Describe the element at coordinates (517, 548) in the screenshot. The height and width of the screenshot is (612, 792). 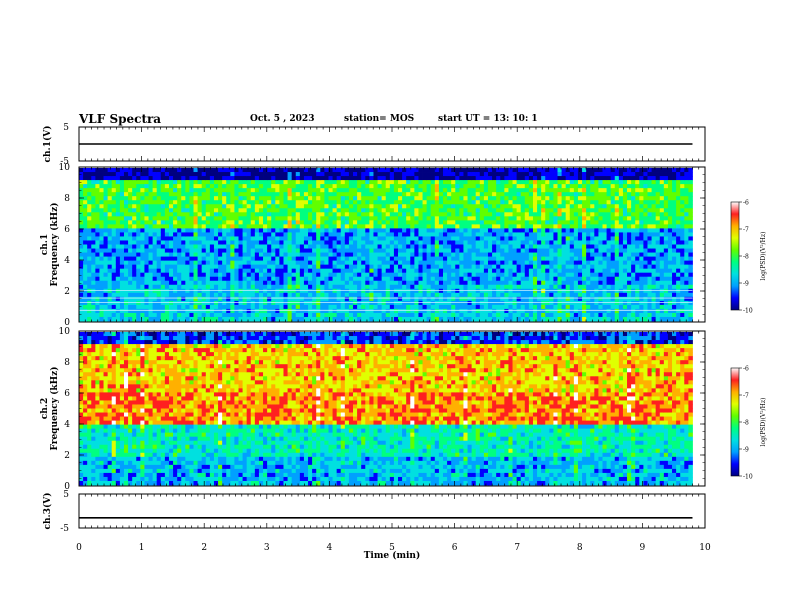
I see `x-tick-label: 7` at that location.